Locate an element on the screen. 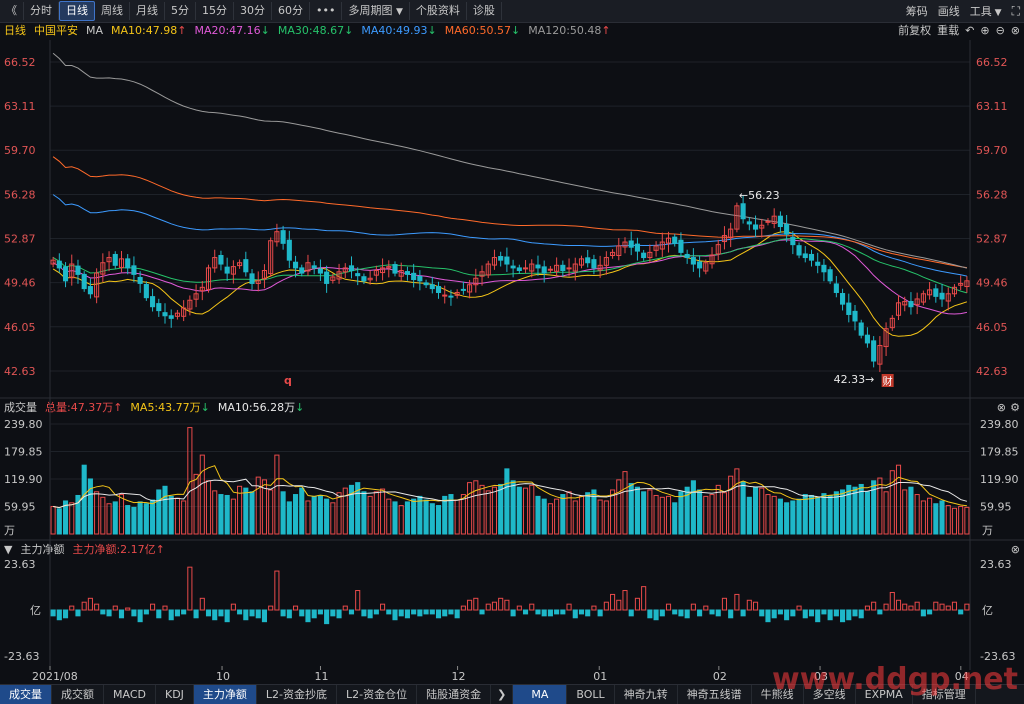  tab-l2-position: L2-资金仓位 is located at coordinates (377, 694).